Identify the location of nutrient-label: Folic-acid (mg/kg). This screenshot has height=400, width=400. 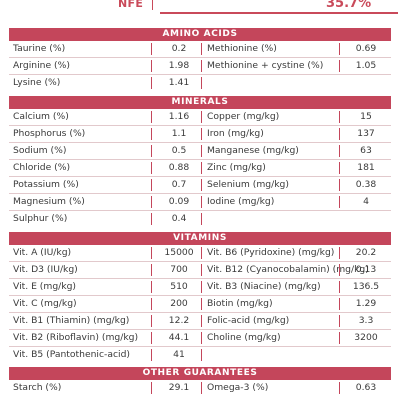
(248, 320).